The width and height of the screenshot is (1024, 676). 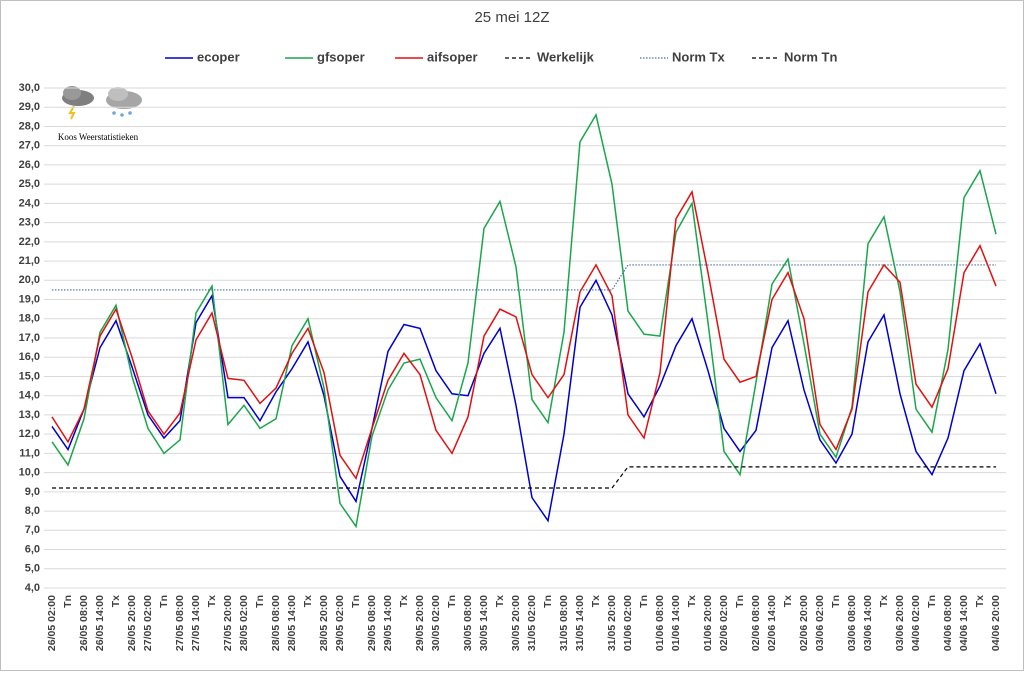 What do you see at coordinates (29, 299) in the screenshot?
I see `y-tick-label: 19,0` at bounding box center [29, 299].